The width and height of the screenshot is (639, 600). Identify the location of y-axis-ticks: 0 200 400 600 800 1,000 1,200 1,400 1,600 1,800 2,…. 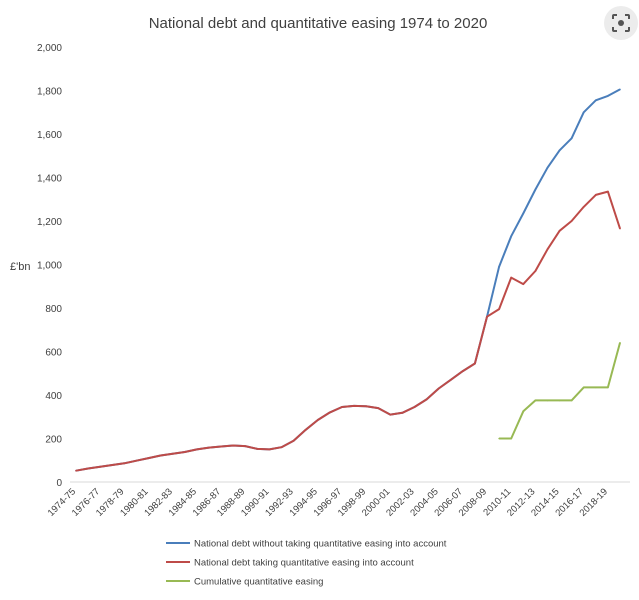
(49, 266).